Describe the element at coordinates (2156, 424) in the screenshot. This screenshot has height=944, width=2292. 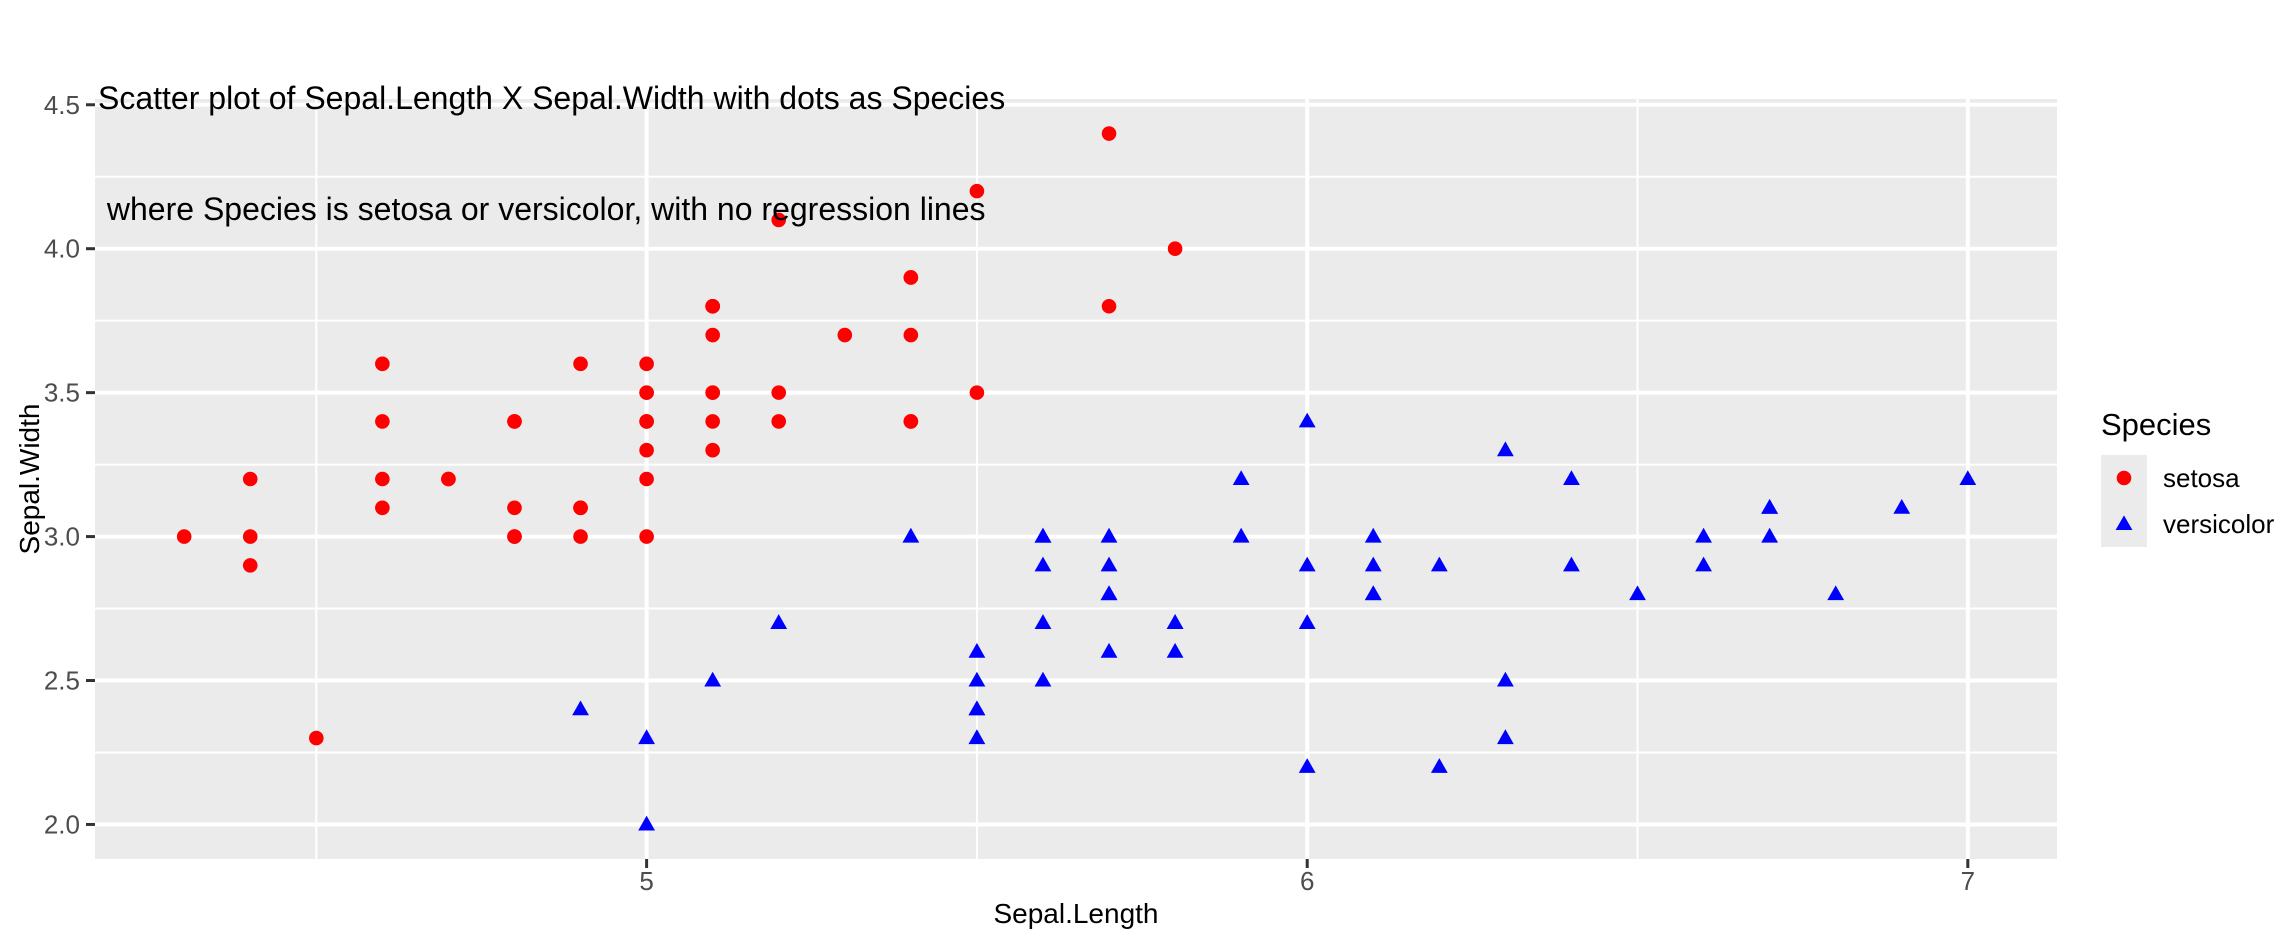
I see `legend-title: Species` at that location.